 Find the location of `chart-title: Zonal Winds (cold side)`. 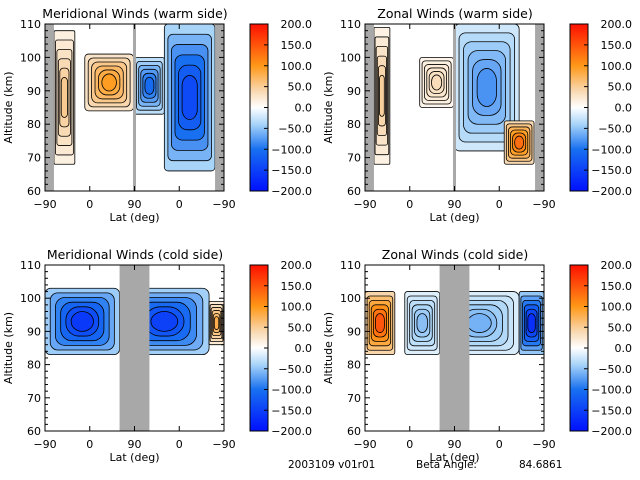

chart-title: Zonal Winds (cold side) is located at coordinates (455, 254).